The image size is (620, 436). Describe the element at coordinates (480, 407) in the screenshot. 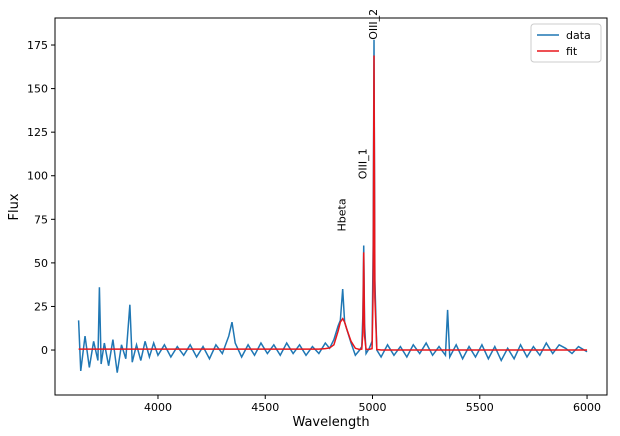

I see `x-tick-label: 5500` at that location.